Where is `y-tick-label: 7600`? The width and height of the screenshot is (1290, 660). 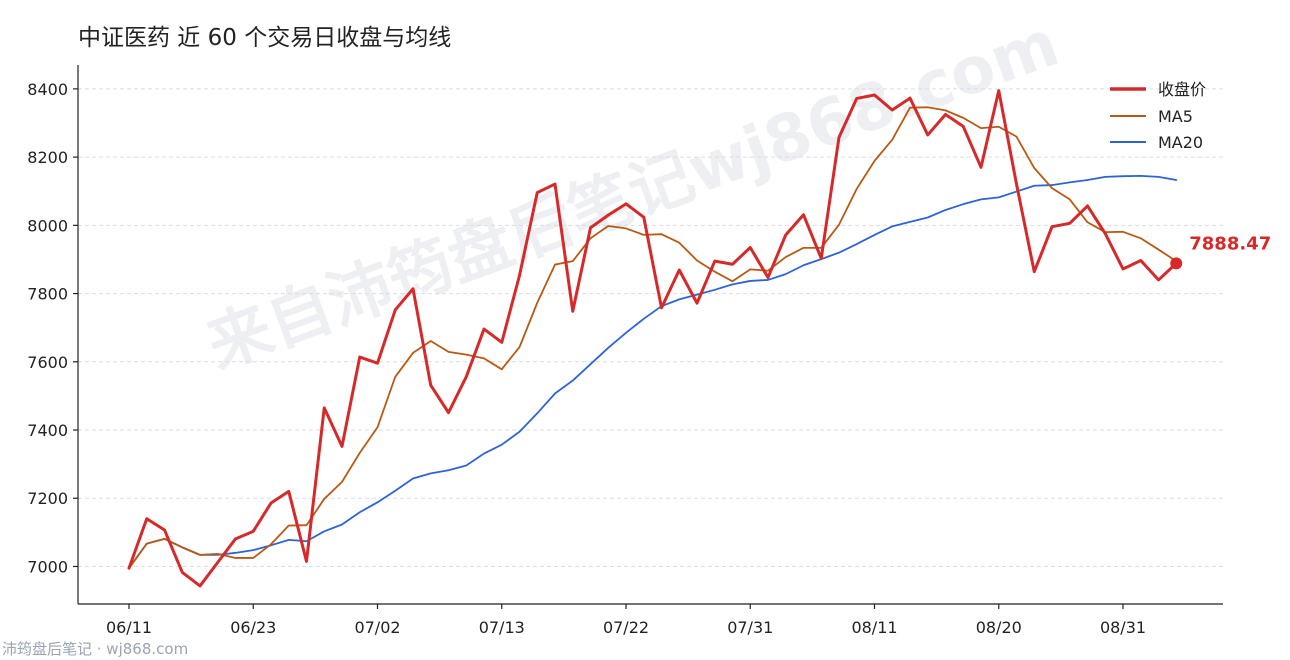
y-tick-label: 7600 is located at coordinates (47, 362).